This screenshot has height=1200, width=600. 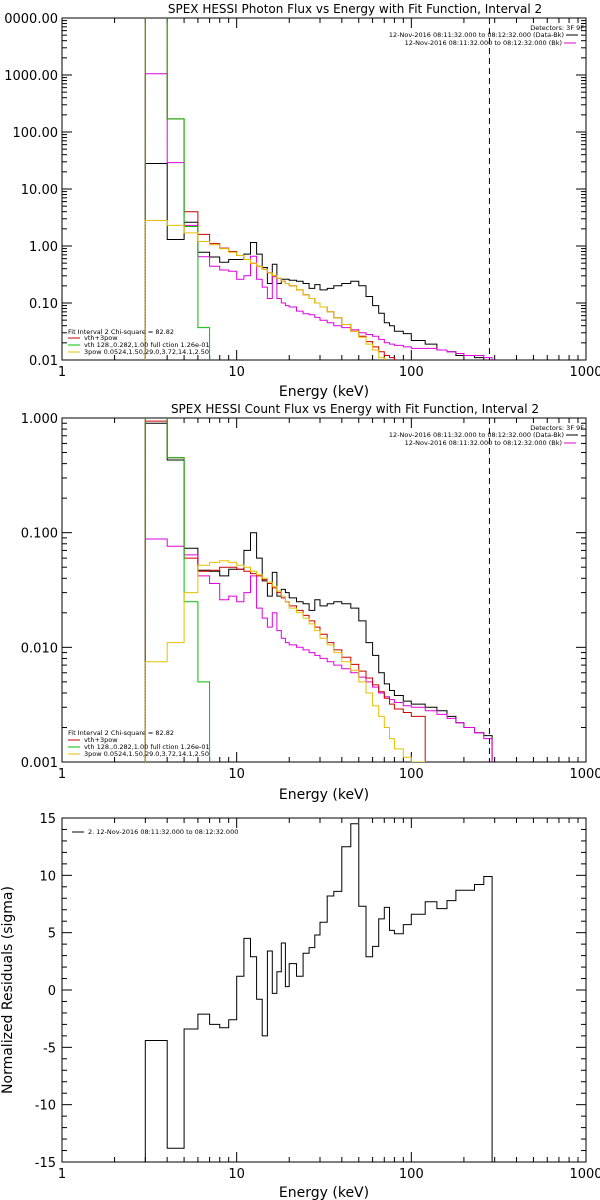 I want to click on photon-fit-legend-entry: vth 128.,0.282,1.00 full ction 1.26e-01, so click(x=147, y=345).